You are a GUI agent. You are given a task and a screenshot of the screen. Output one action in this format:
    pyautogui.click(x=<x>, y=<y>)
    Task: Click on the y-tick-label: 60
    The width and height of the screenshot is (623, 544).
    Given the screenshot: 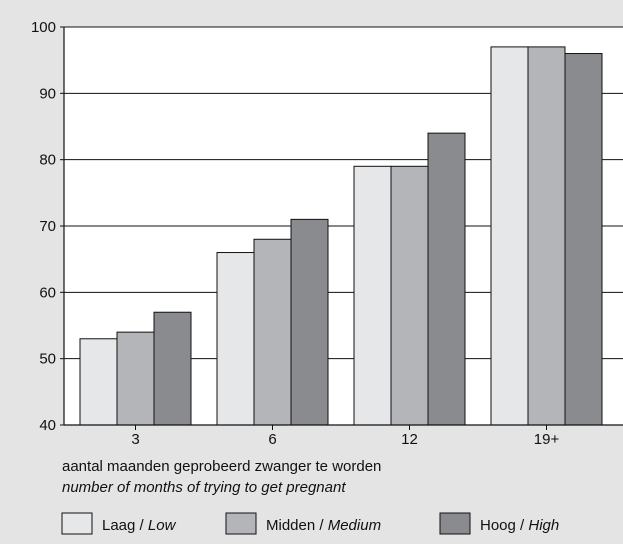 What is the action you would take?
    pyautogui.click(x=47, y=292)
    